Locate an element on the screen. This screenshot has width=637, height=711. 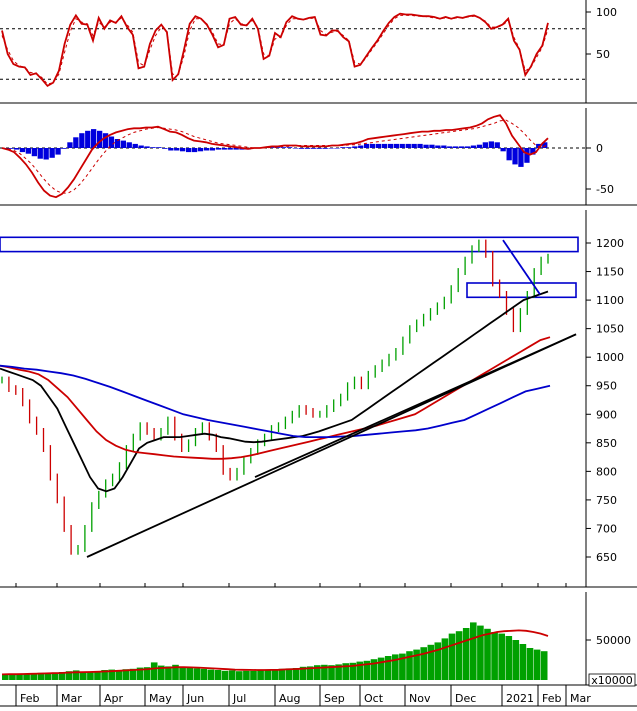
x-axis-month-label: Oct is located at coordinates (374, 698).